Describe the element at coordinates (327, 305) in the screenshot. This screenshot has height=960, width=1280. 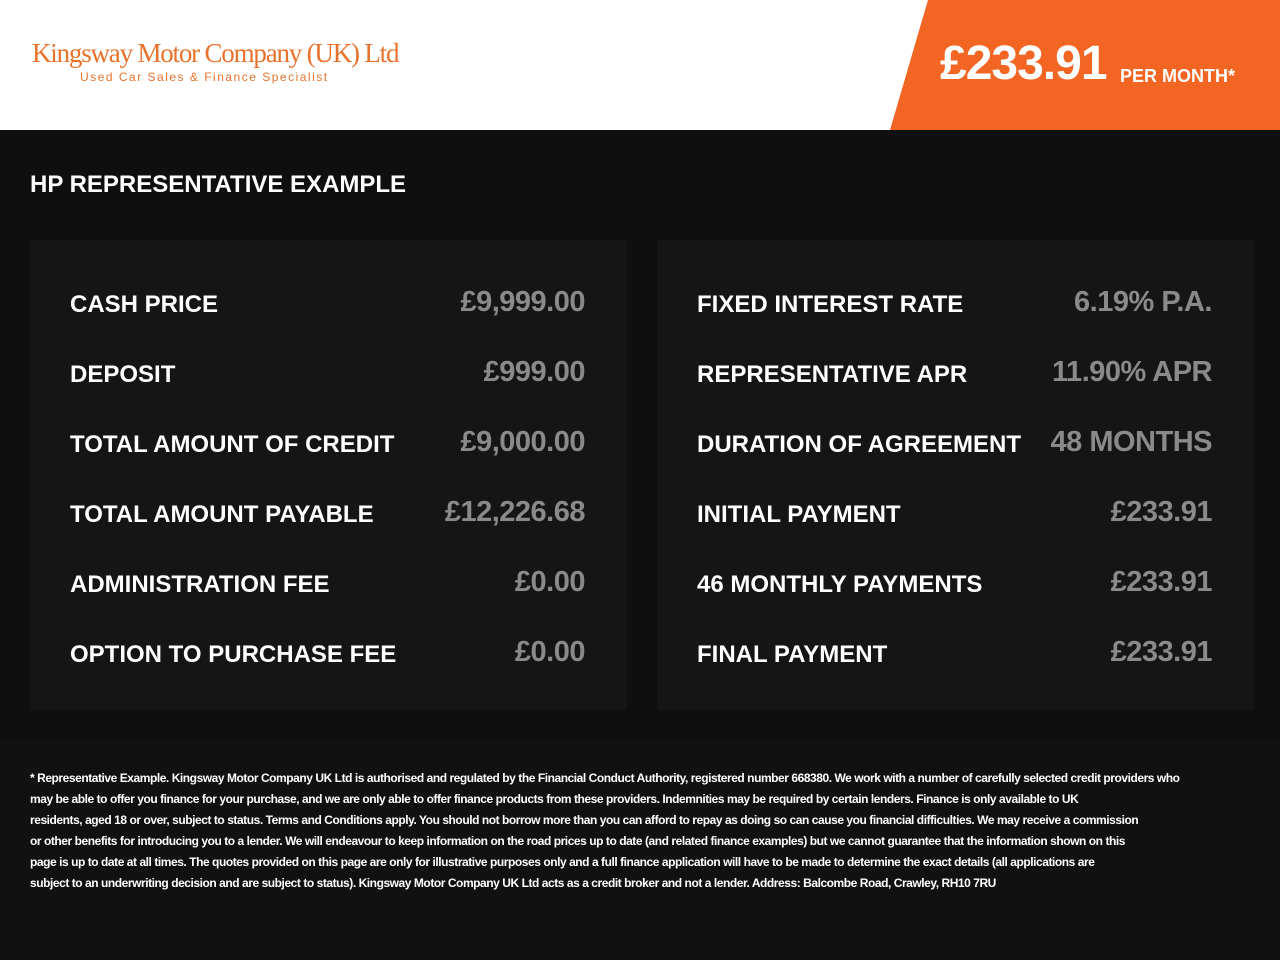
I see `finance-row: CASH PRICE £9,999.00` at that location.